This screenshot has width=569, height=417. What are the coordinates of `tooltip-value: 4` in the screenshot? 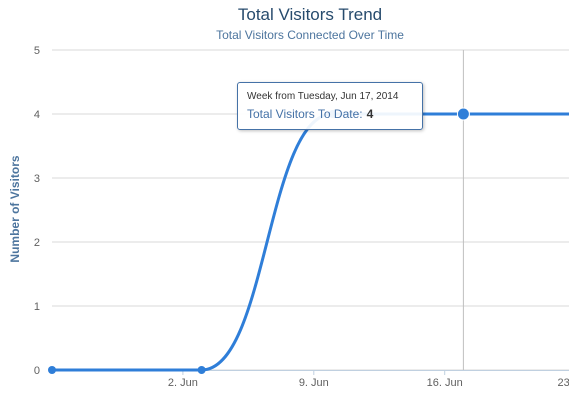 It's located at (370, 114).